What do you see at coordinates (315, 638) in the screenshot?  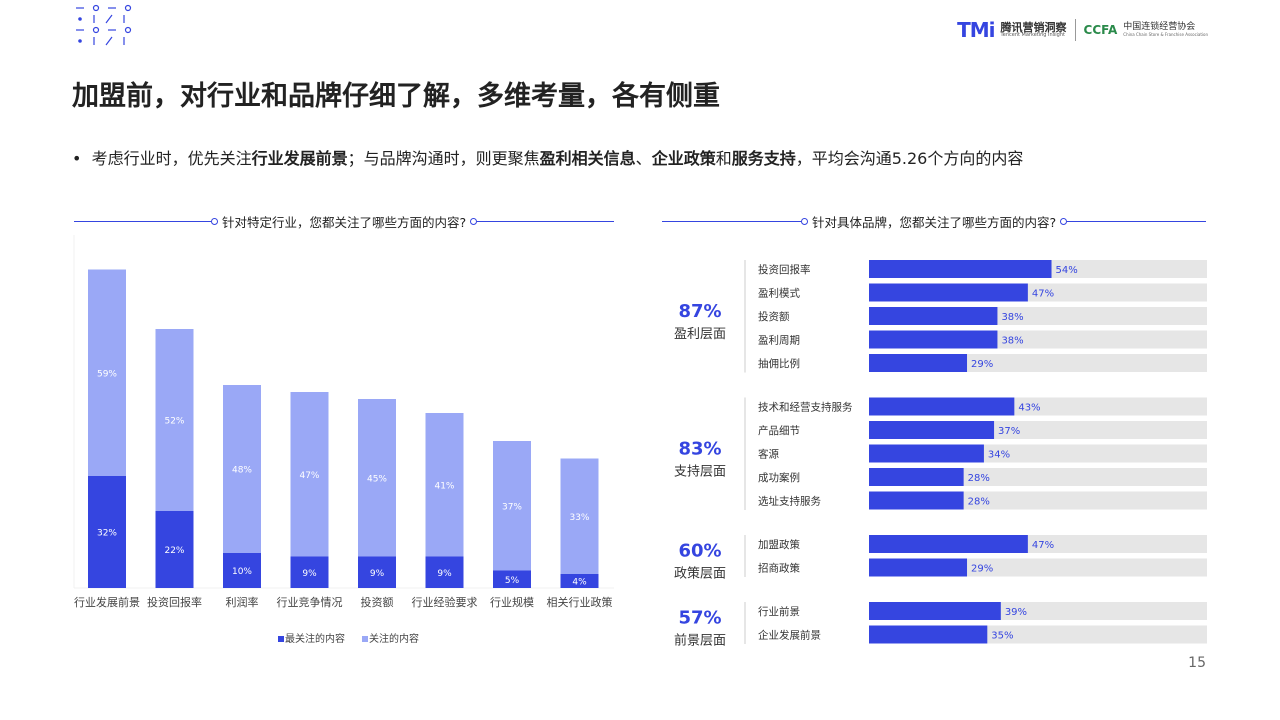 I see `legend-label: 最关注的内容` at bounding box center [315, 638].